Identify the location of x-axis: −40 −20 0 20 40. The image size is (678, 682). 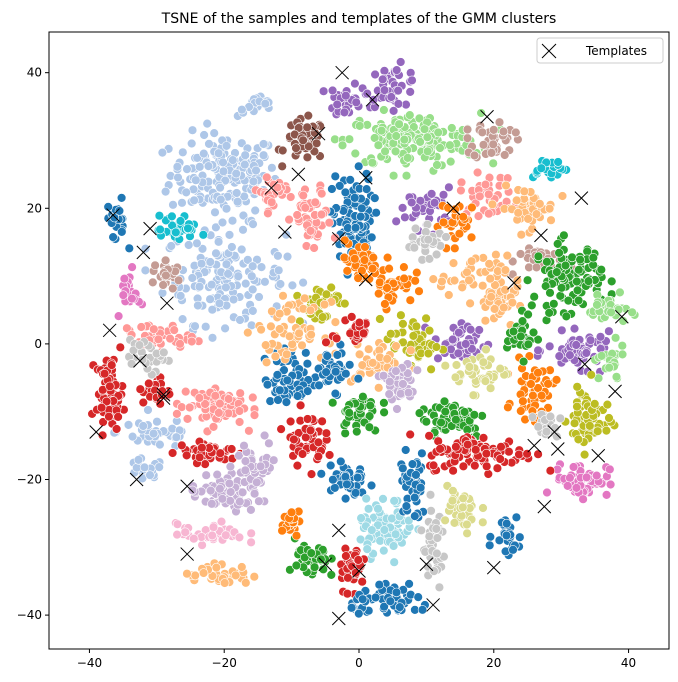
(356, 659).